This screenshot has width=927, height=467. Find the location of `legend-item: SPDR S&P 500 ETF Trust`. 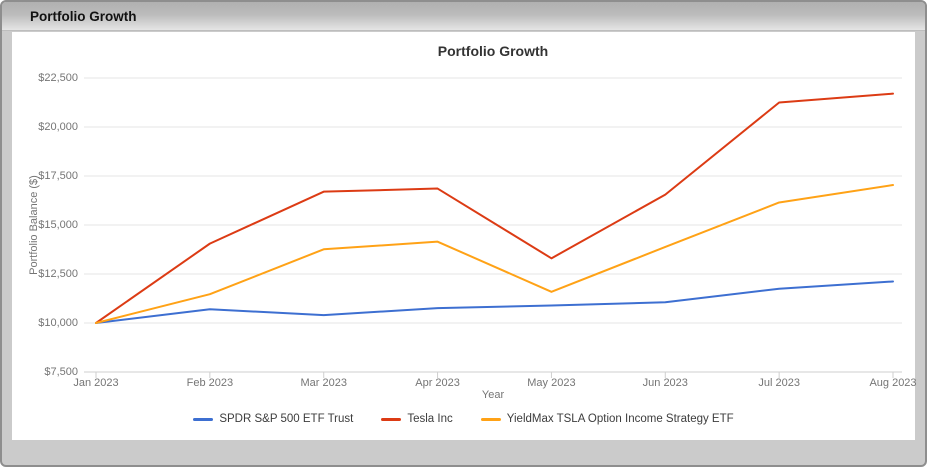

legend-item: SPDR S&P 500 ETF Trust is located at coordinates (273, 419).